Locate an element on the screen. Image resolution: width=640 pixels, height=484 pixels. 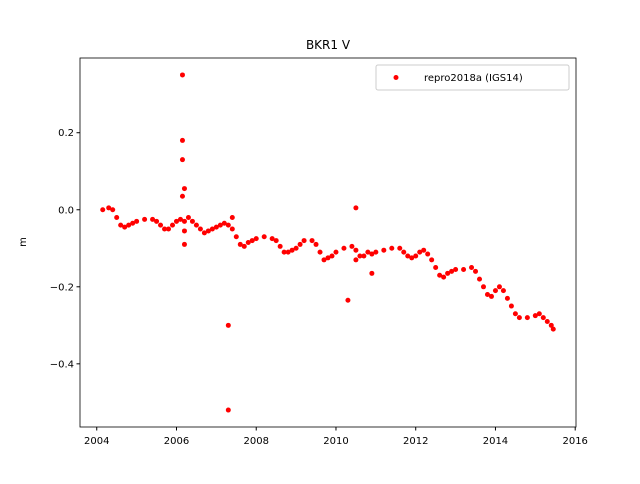
x-tick-label: 2004 is located at coordinates (96, 441).